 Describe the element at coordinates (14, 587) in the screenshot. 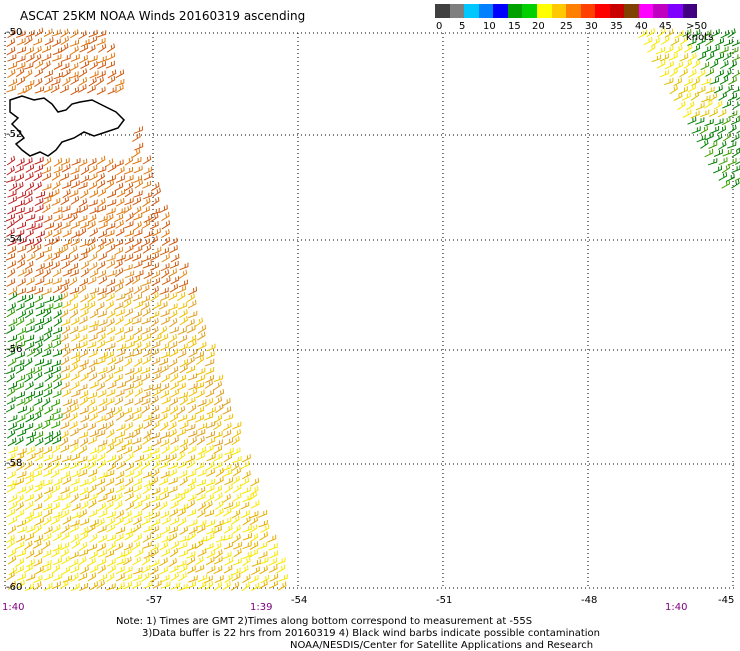

I see `lat-label: -60` at that location.